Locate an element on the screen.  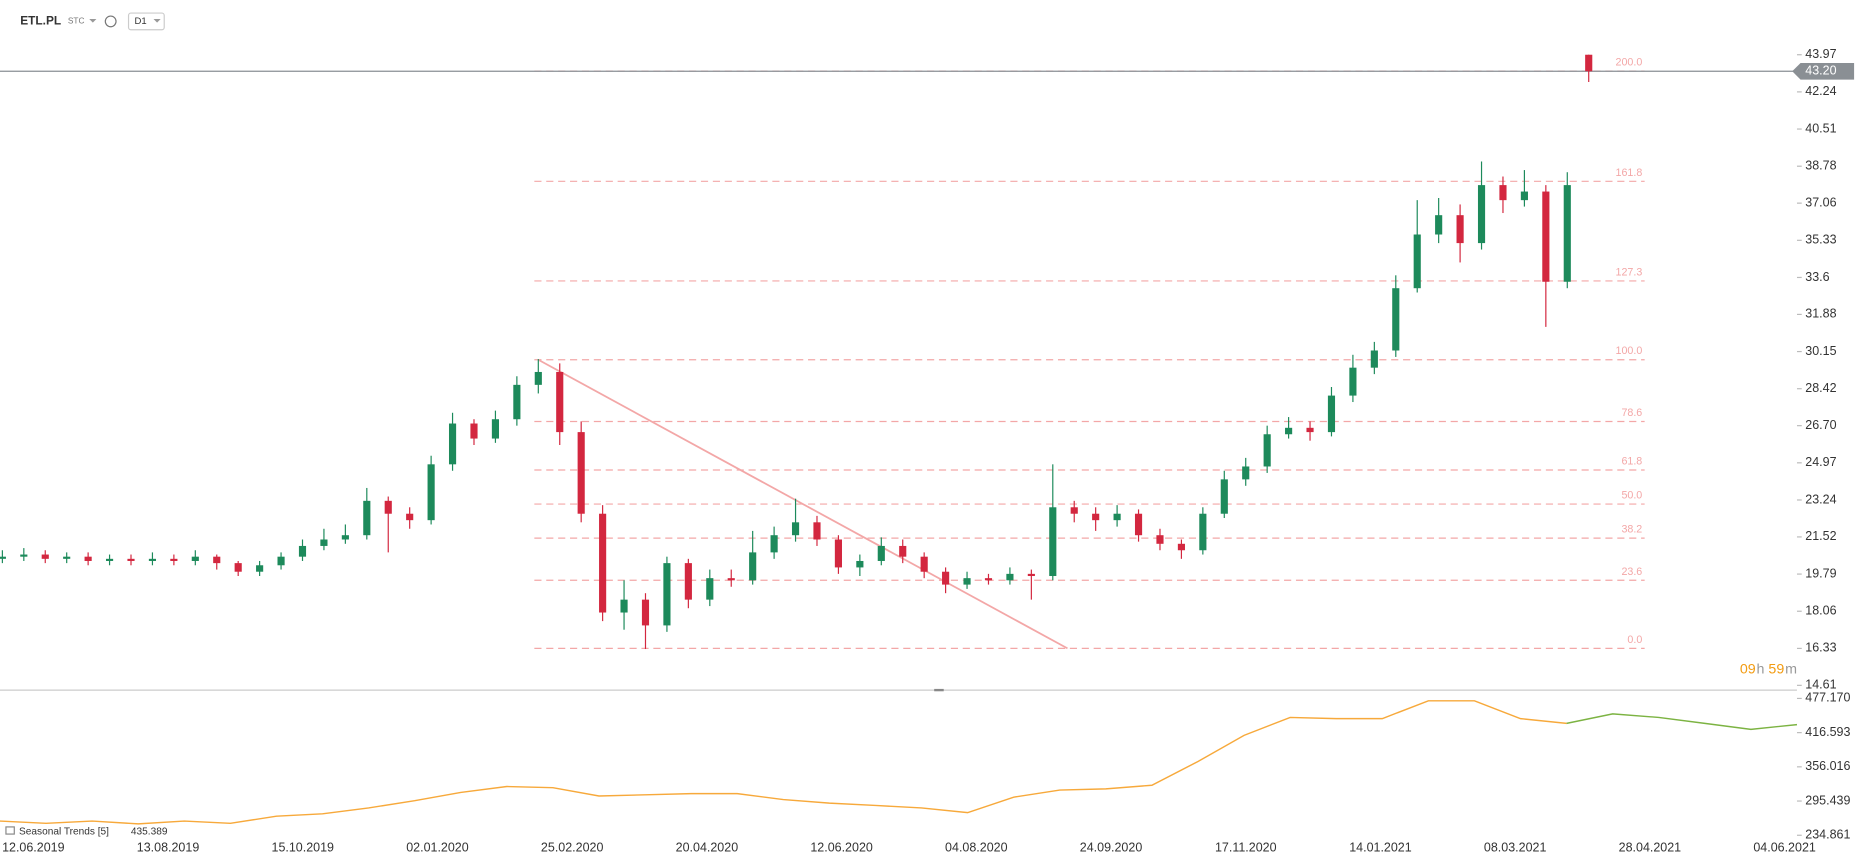
fib-label: 50.0 is located at coordinates (1631, 496).